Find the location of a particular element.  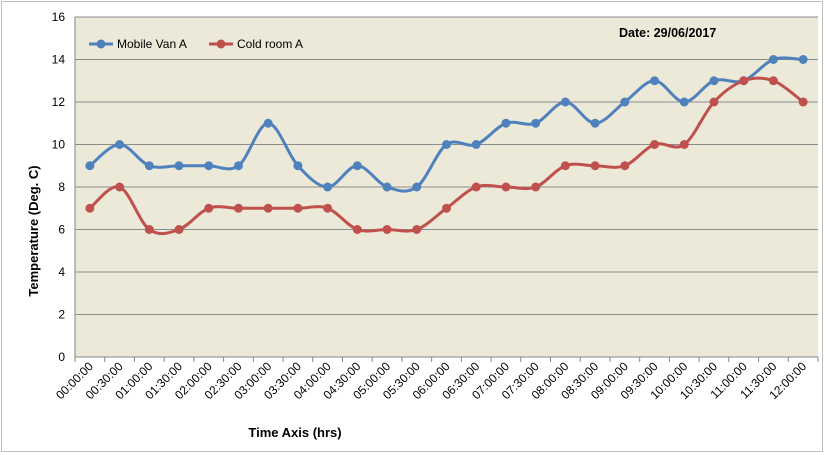

y-tick-label: 6 is located at coordinates (61, 230).